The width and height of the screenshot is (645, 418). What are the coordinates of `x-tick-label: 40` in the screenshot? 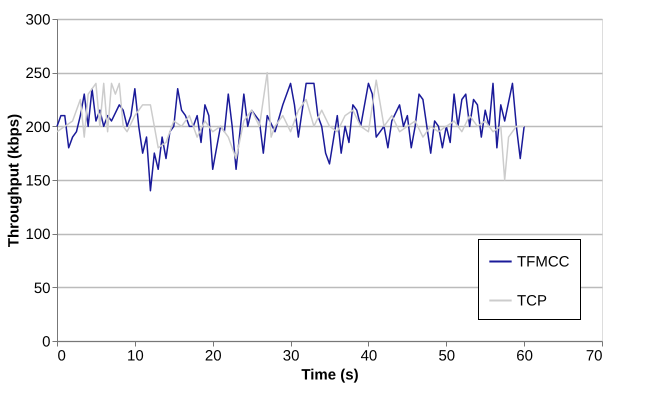 It's located at (369, 356).